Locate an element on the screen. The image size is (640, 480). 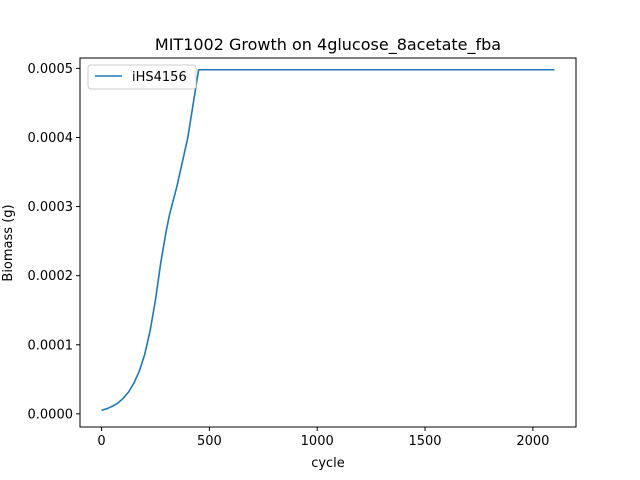
chart-title: MIT1002 Growth on 4glucose_8acetate_fba is located at coordinates (328, 45).